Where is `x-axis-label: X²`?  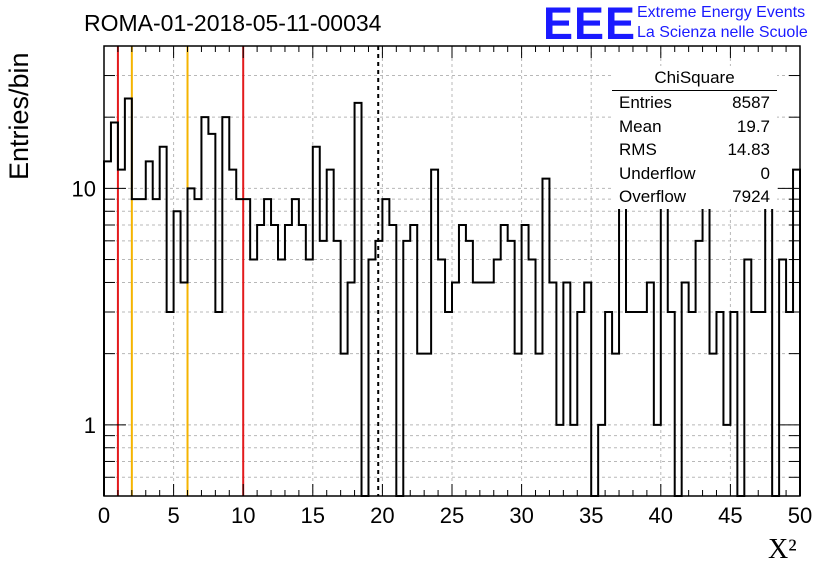 x-axis-label: X² is located at coordinates (782, 549).